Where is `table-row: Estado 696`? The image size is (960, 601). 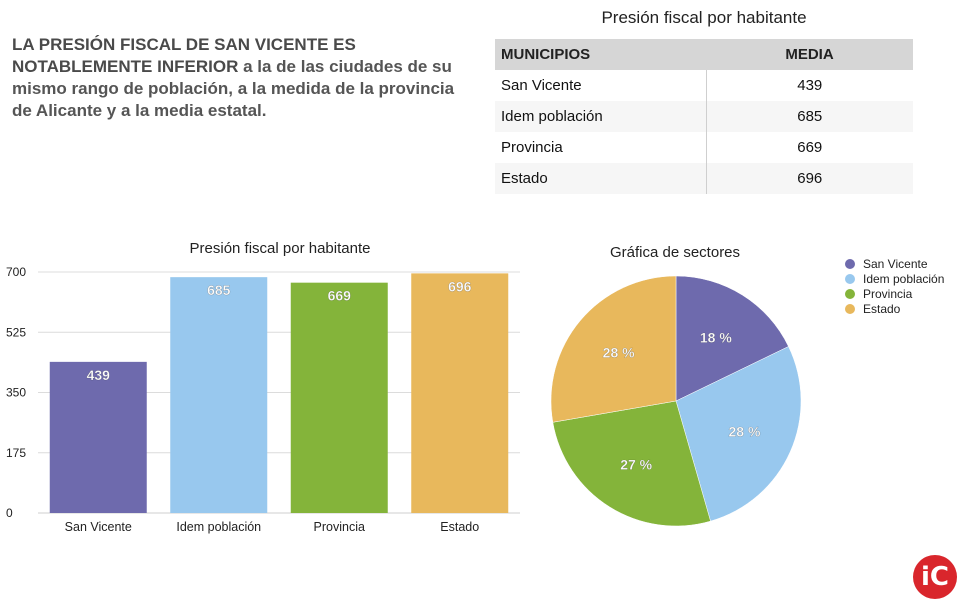 table-row: Estado 696 is located at coordinates (704, 178).